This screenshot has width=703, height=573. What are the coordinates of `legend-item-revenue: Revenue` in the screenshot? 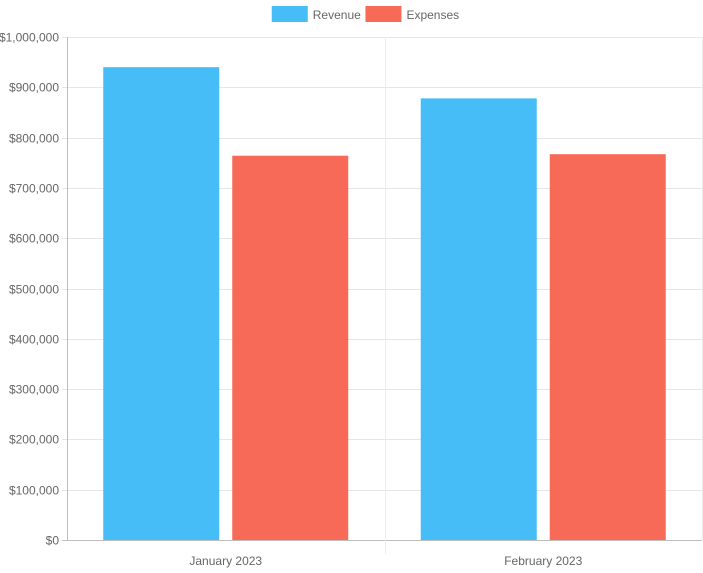 It's located at (316, 14).